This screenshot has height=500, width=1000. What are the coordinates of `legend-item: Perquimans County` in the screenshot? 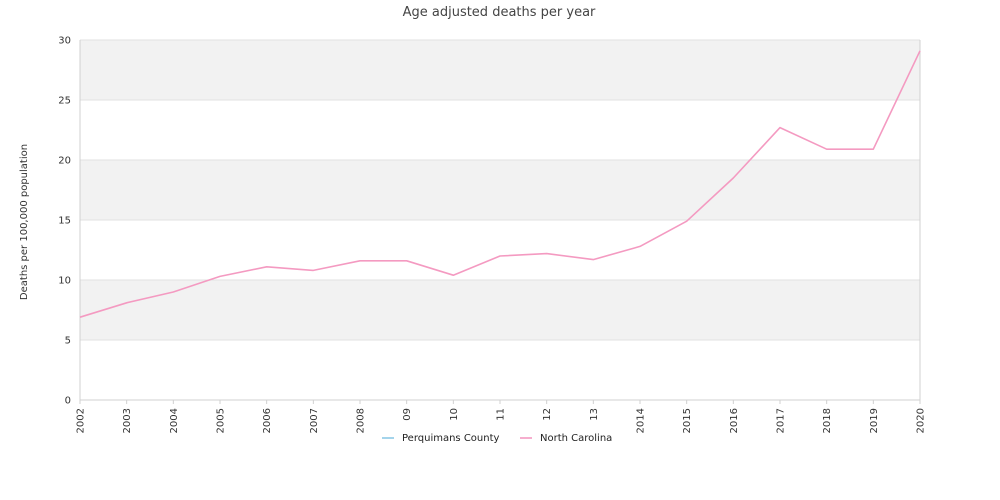 It's located at (441, 438).